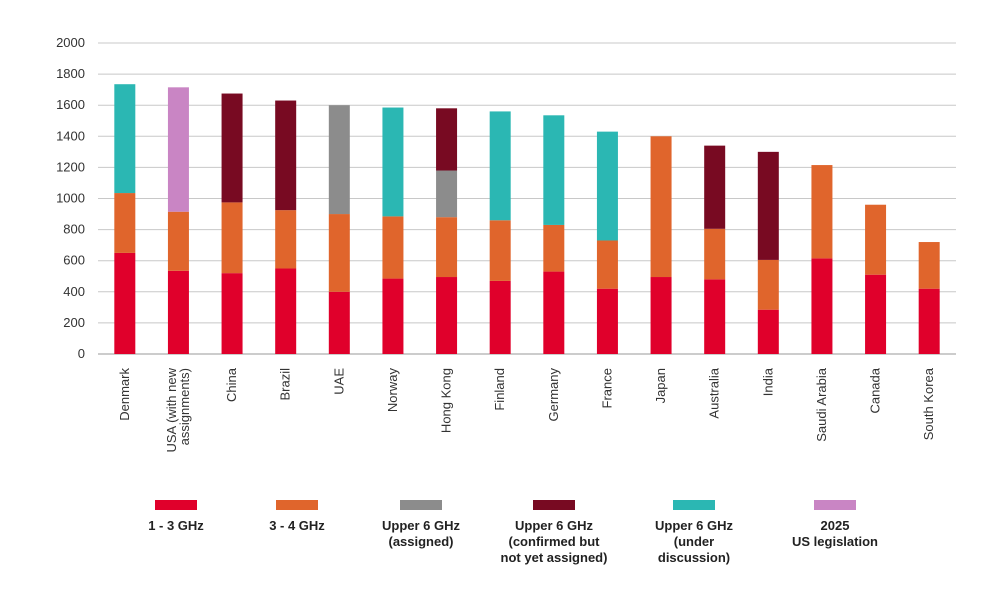 This screenshot has width=1004, height=600. I want to click on y-axis-ticks: 0 200 400 600 800 1000 1200 1400 1600 1800 2000, so click(70, 198).